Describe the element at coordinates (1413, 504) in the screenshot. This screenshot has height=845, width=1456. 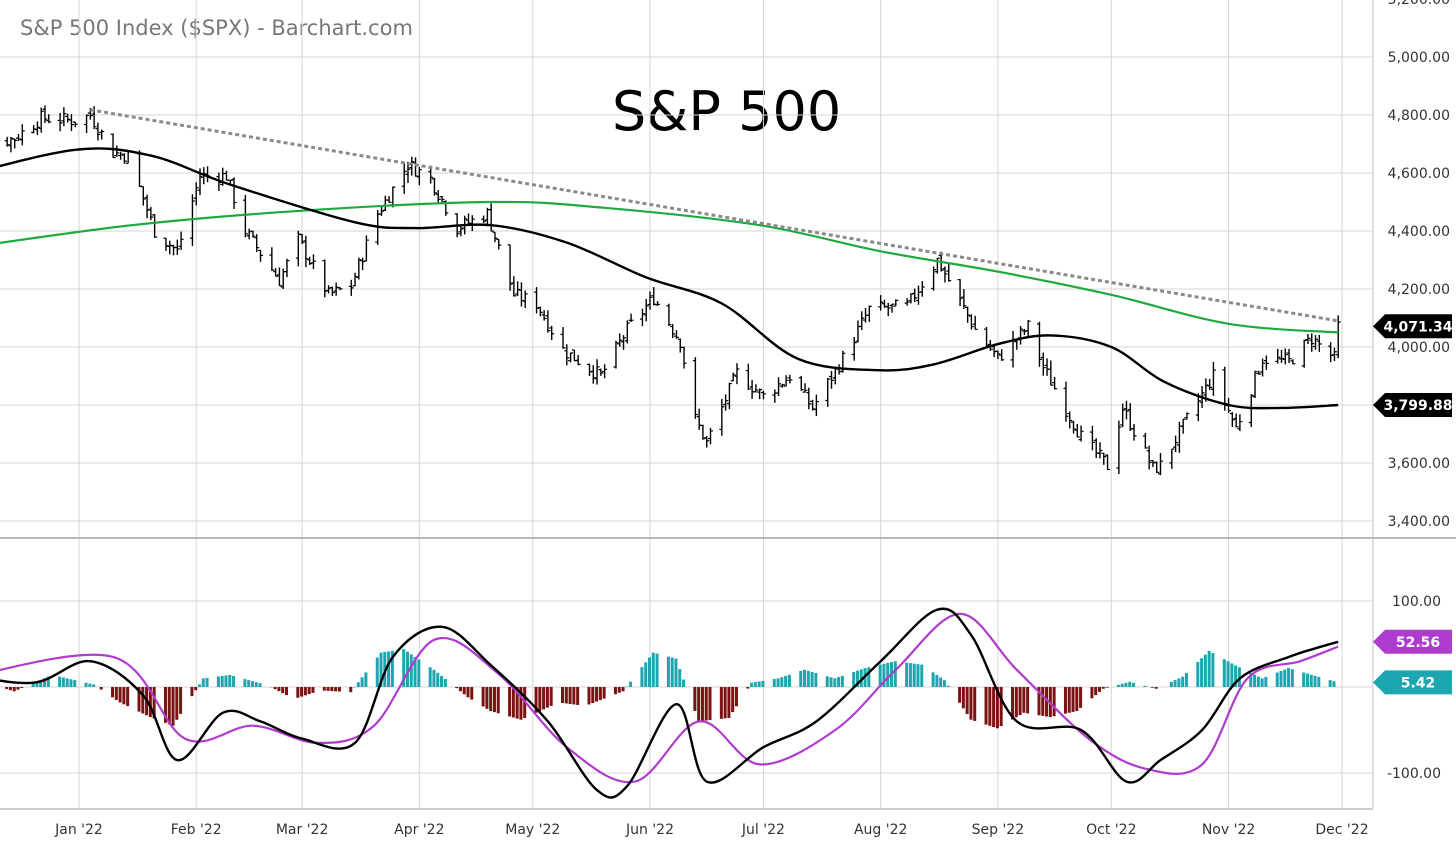
I see `price-tags-layer: 4,071.34 3,799.88 52.56 5.42` at that location.